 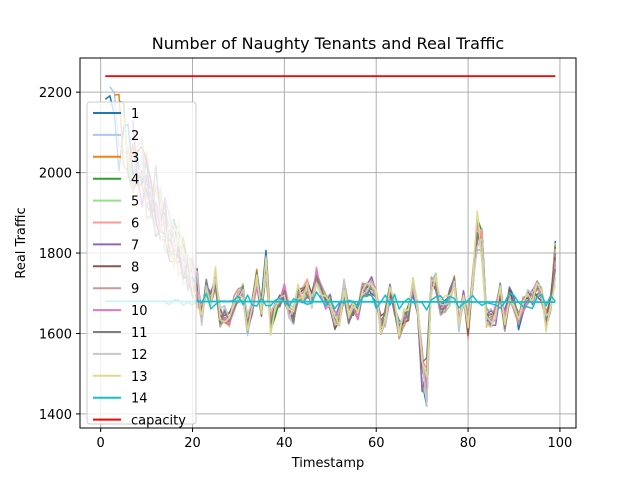 I want to click on x-tick-label: 60, so click(x=376, y=443).